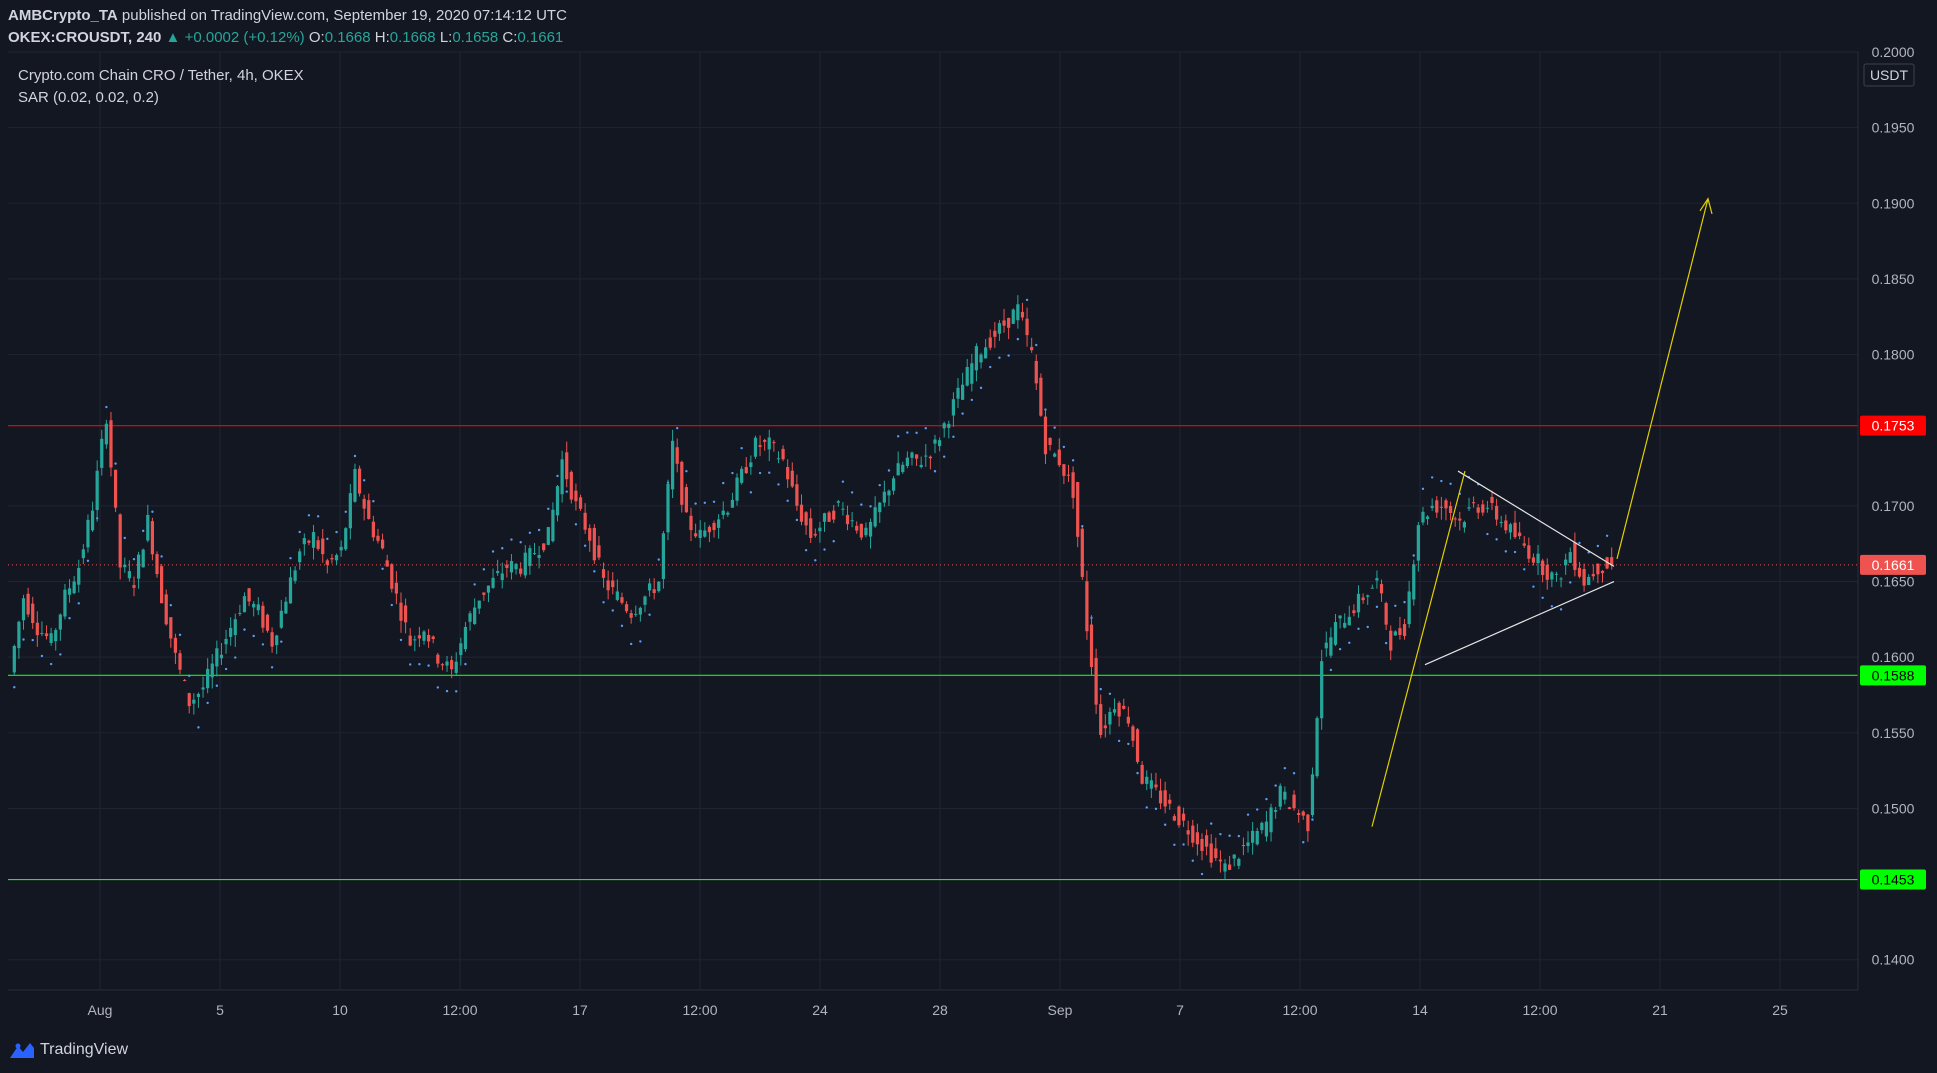 Image resolution: width=1937 pixels, height=1073 pixels. I want to click on y-tick-label: 0.1650, so click(1893, 582).